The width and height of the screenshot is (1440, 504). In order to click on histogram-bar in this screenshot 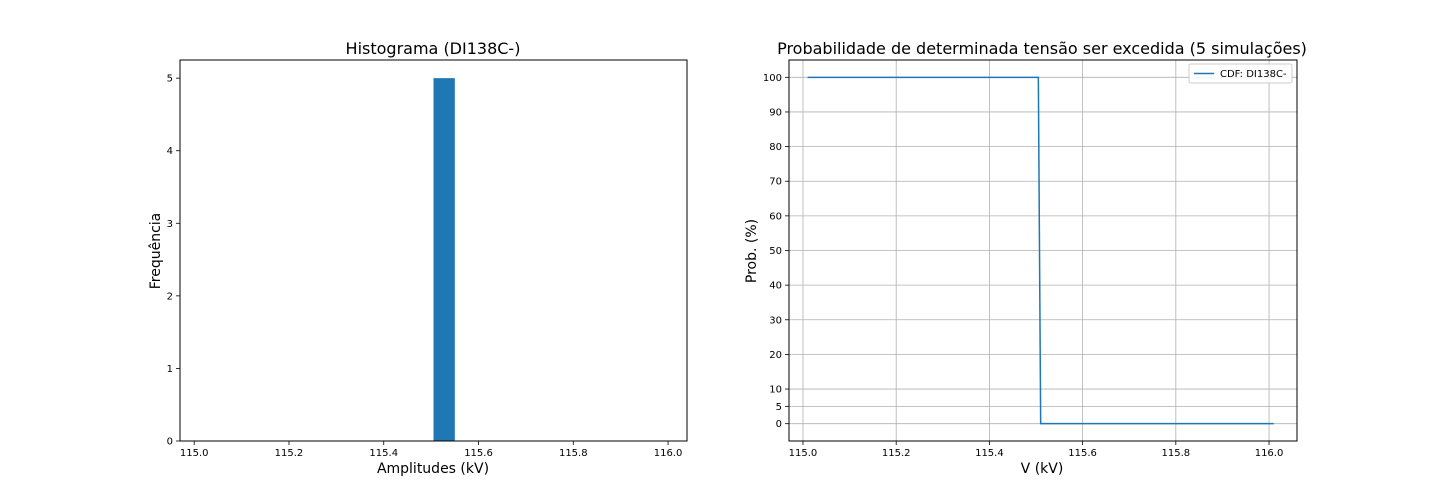, I will do `click(444, 260)`.